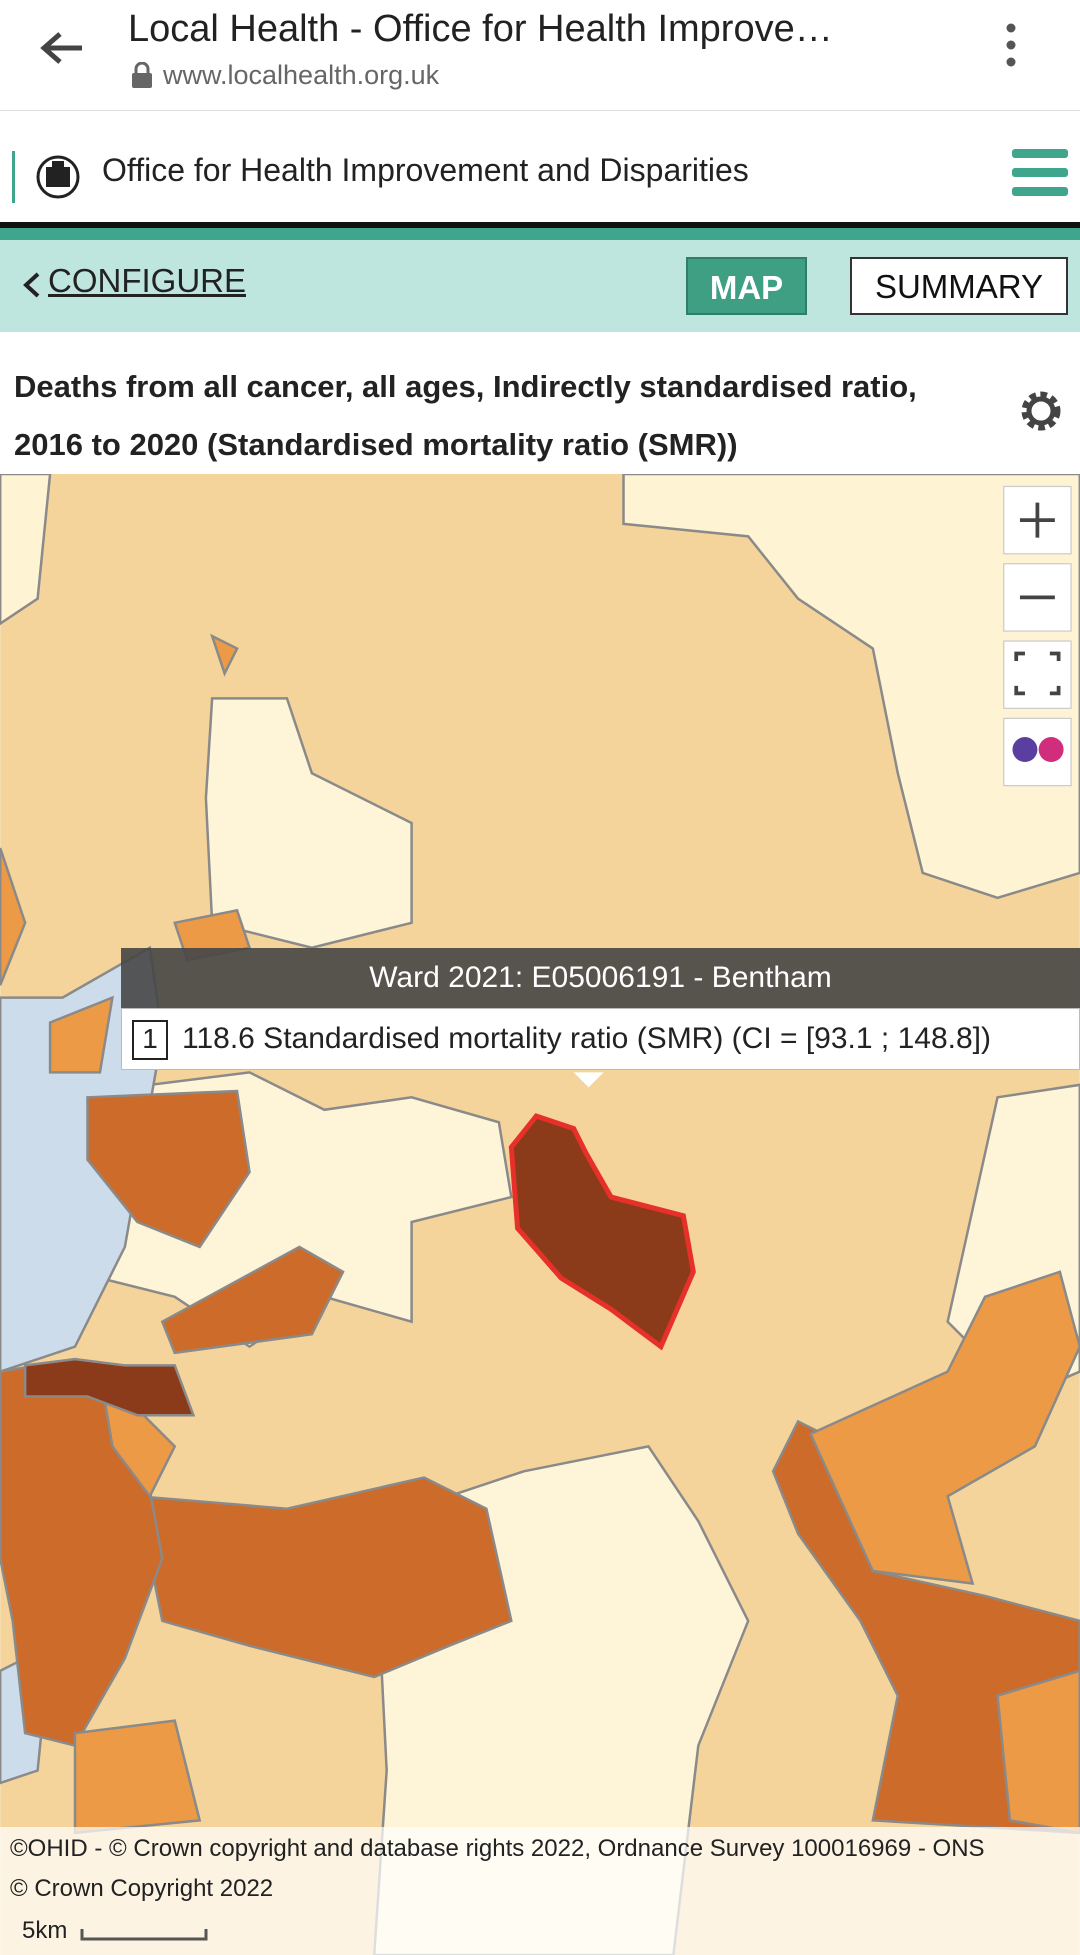 The height and width of the screenshot is (1955, 1080). I want to click on lock-icon, so click(142, 75).